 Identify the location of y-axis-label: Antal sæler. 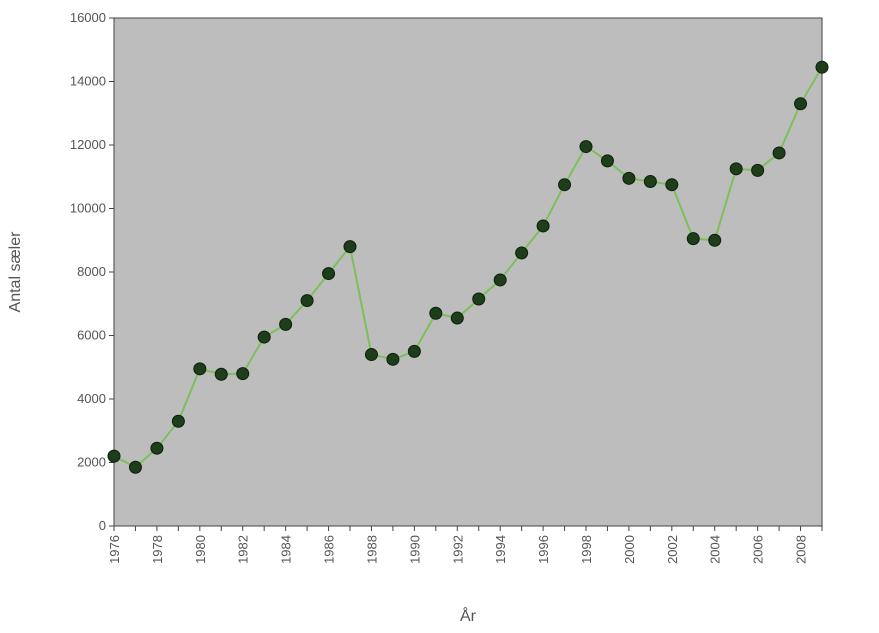
(15, 272).